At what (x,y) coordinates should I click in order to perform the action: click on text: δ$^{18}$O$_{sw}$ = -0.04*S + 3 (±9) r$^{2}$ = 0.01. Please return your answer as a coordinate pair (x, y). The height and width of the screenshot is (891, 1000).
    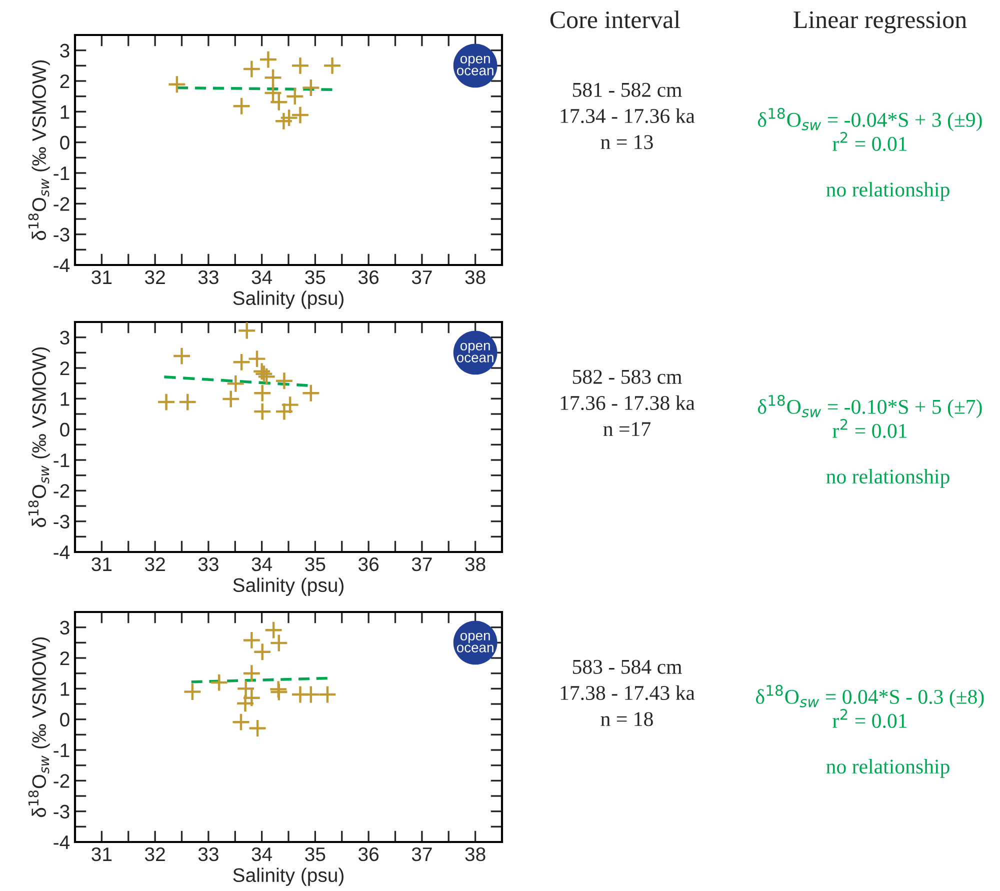
    Looking at the image, I should click on (870, 129).